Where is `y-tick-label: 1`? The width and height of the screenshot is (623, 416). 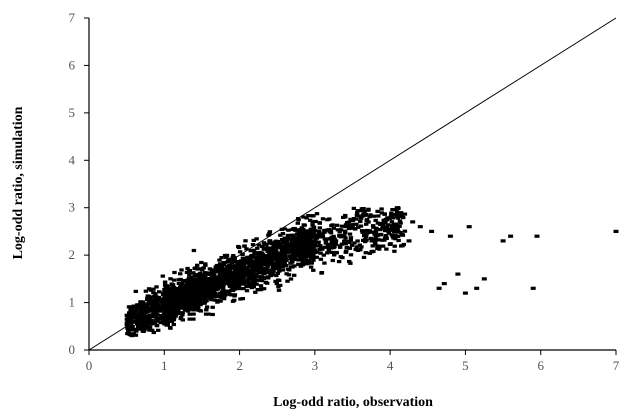
y-tick-label: 1 is located at coordinates (72, 302).